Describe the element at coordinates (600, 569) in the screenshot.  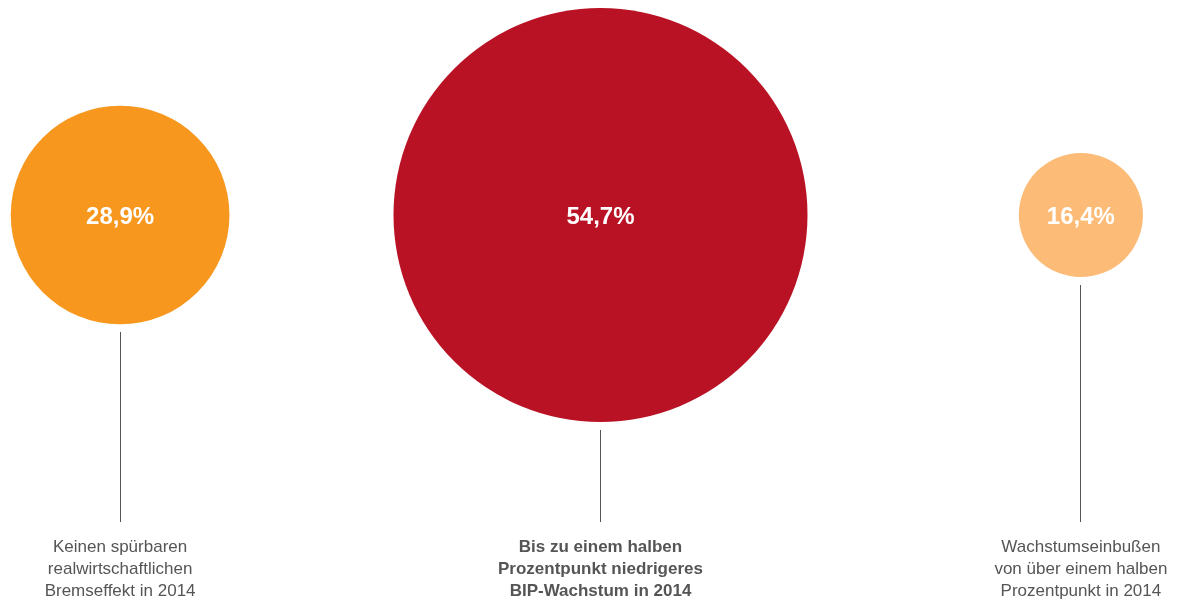
I see `category-label: Bis zu einem halben Prozentpunkt niedrigeres BIP-Wachstum in 2014` at that location.